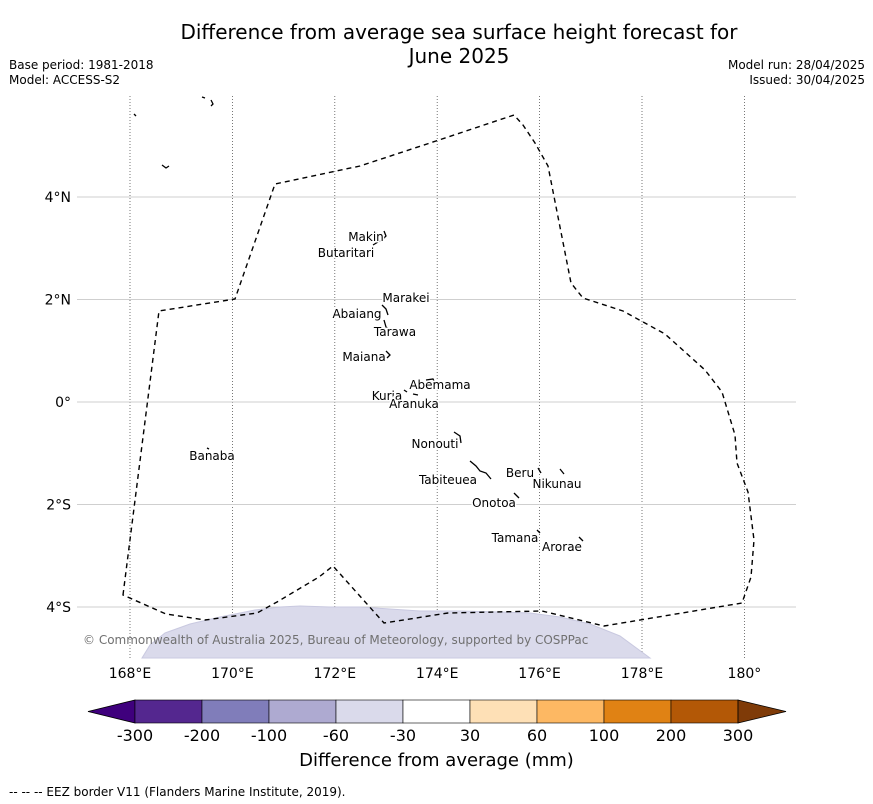 Image resolution: width=873 pixels, height=804 pixels. Describe the element at coordinates (439, 385) in the screenshot. I see `island-label: Abemama` at that location.